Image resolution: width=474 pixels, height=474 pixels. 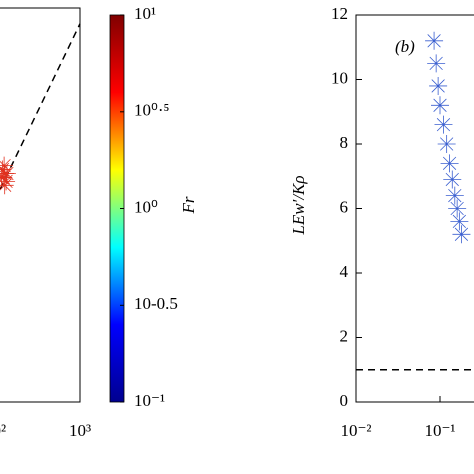 I want to click on y-tick-label: 0, so click(x=344, y=400).